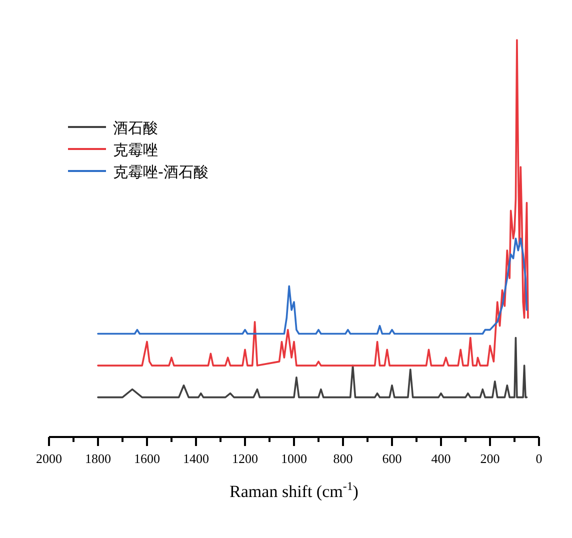 Image resolution: width=572 pixels, height=538 pixels. Describe the element at coordinates (98, 458) in the screenshot. I see `x-tick-label: 1800` at that location.